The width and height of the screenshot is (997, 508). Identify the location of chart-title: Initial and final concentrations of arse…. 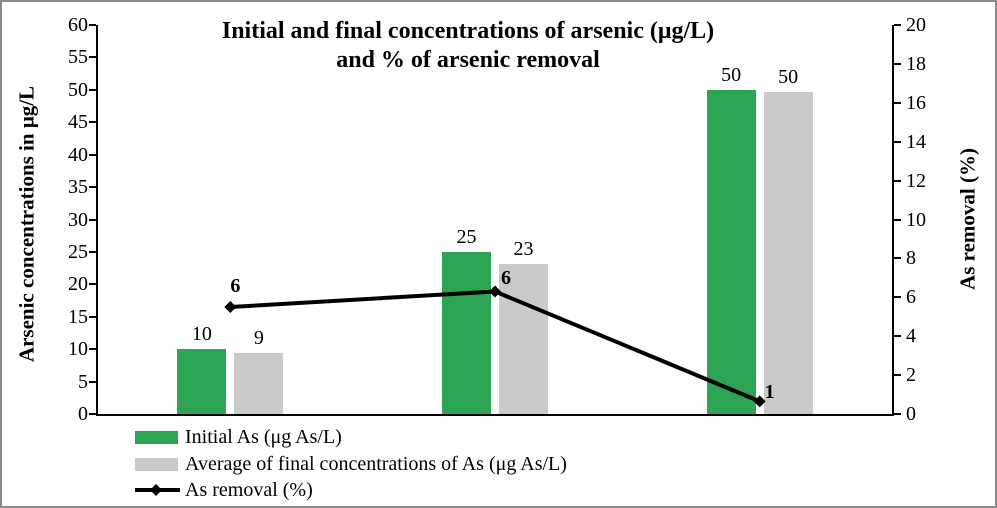
(468, 46).